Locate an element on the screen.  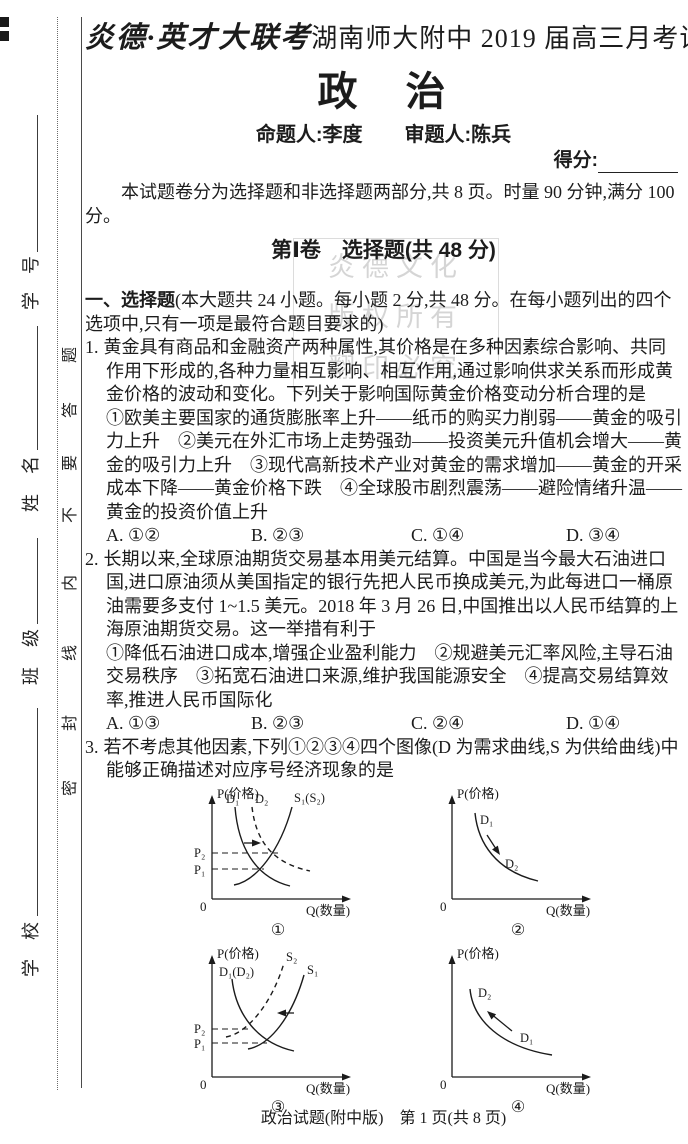
supply-curve is located at coordinates (263, 846).